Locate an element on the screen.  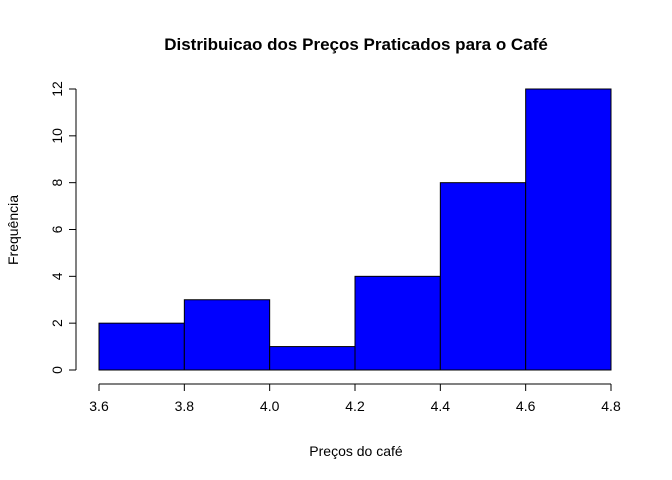
x-tick-label: 4.6 is located at coordinates (526, 406).